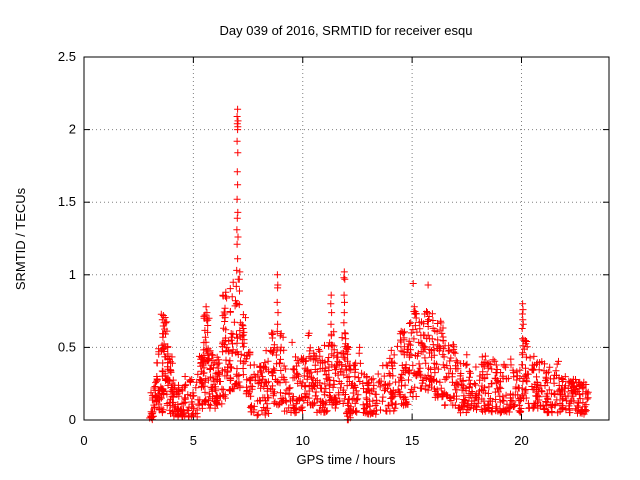  What do you see at coordinates (20, 238) in the screenshot?
I see `y-axis-label: SRMTID / TECUs` at bounding box center [20, 238].